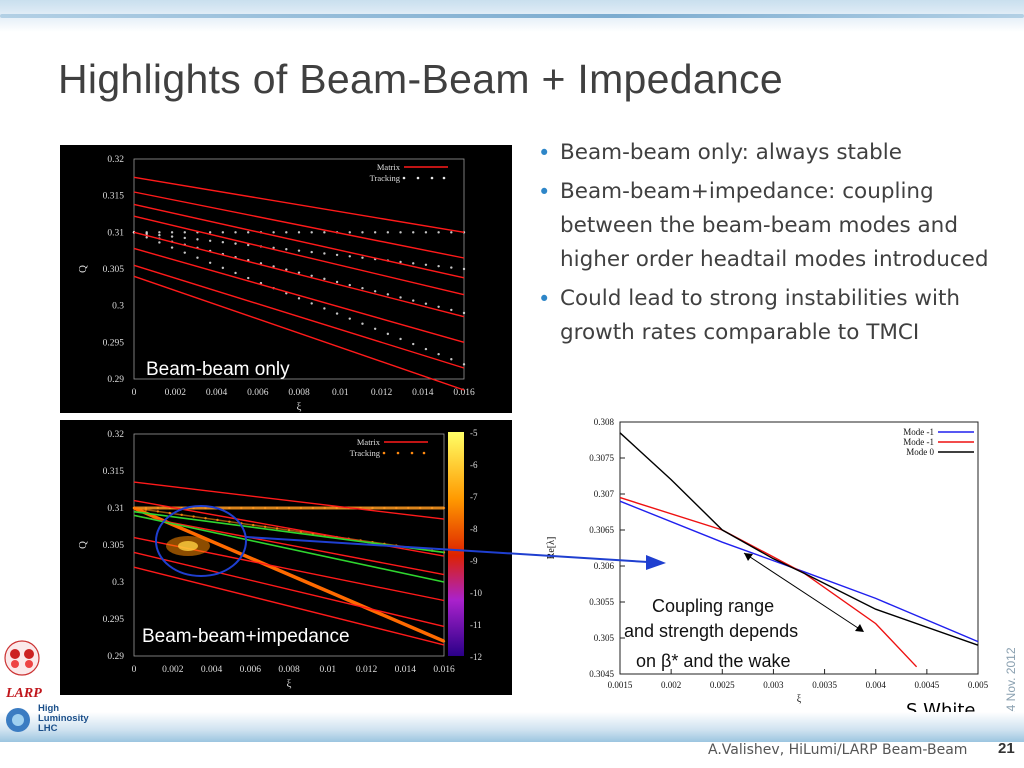  What do you see at coordinates (476, 657) in the screenshot?
I see `colorbar-tick-label: -12` at bounding box center [476, 657].